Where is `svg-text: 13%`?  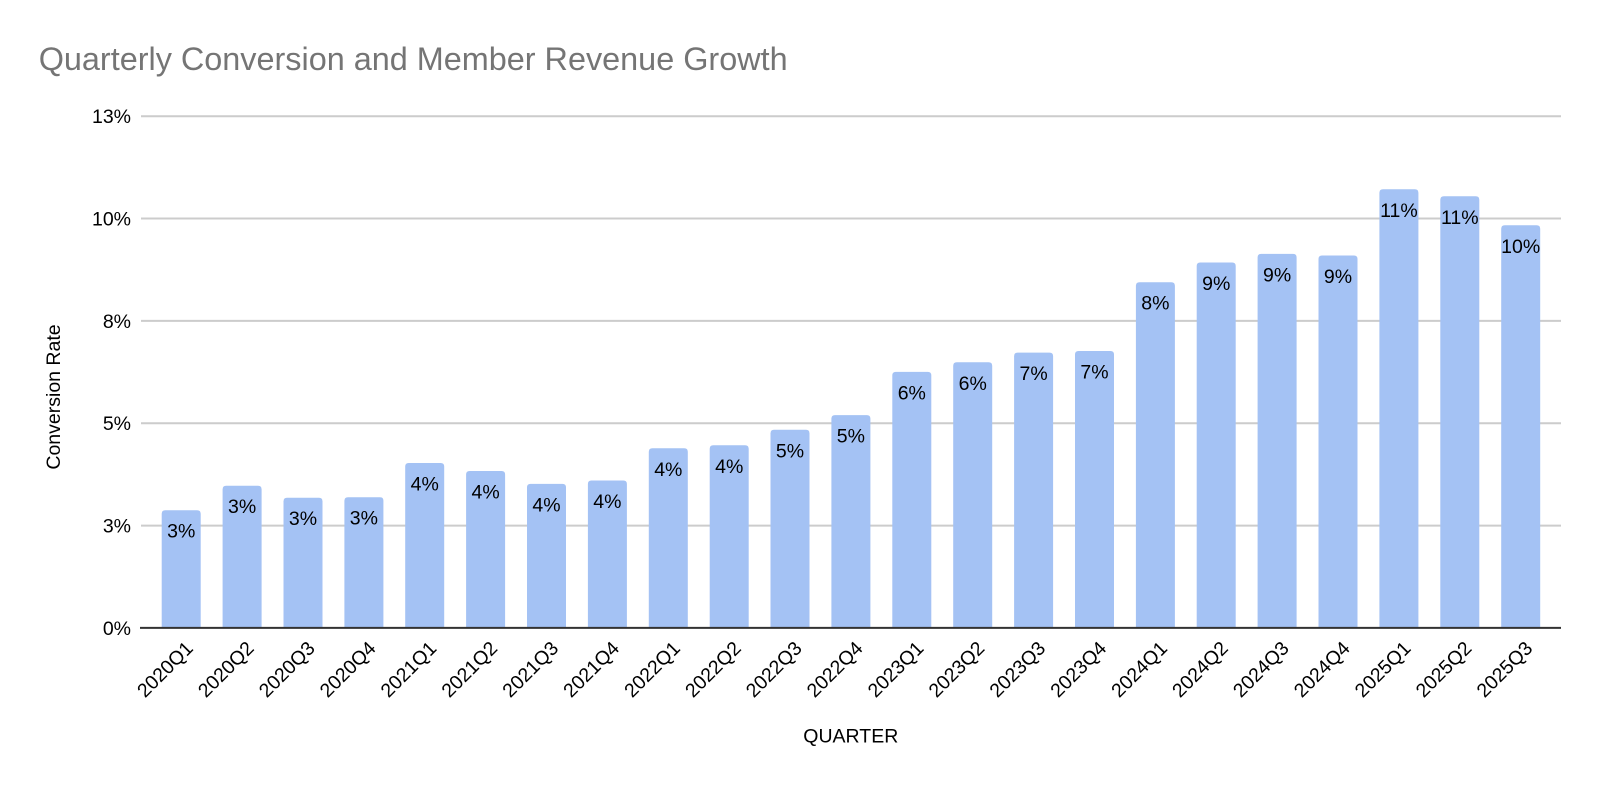
svg-text: 13% is located at coordinates (111, 117).